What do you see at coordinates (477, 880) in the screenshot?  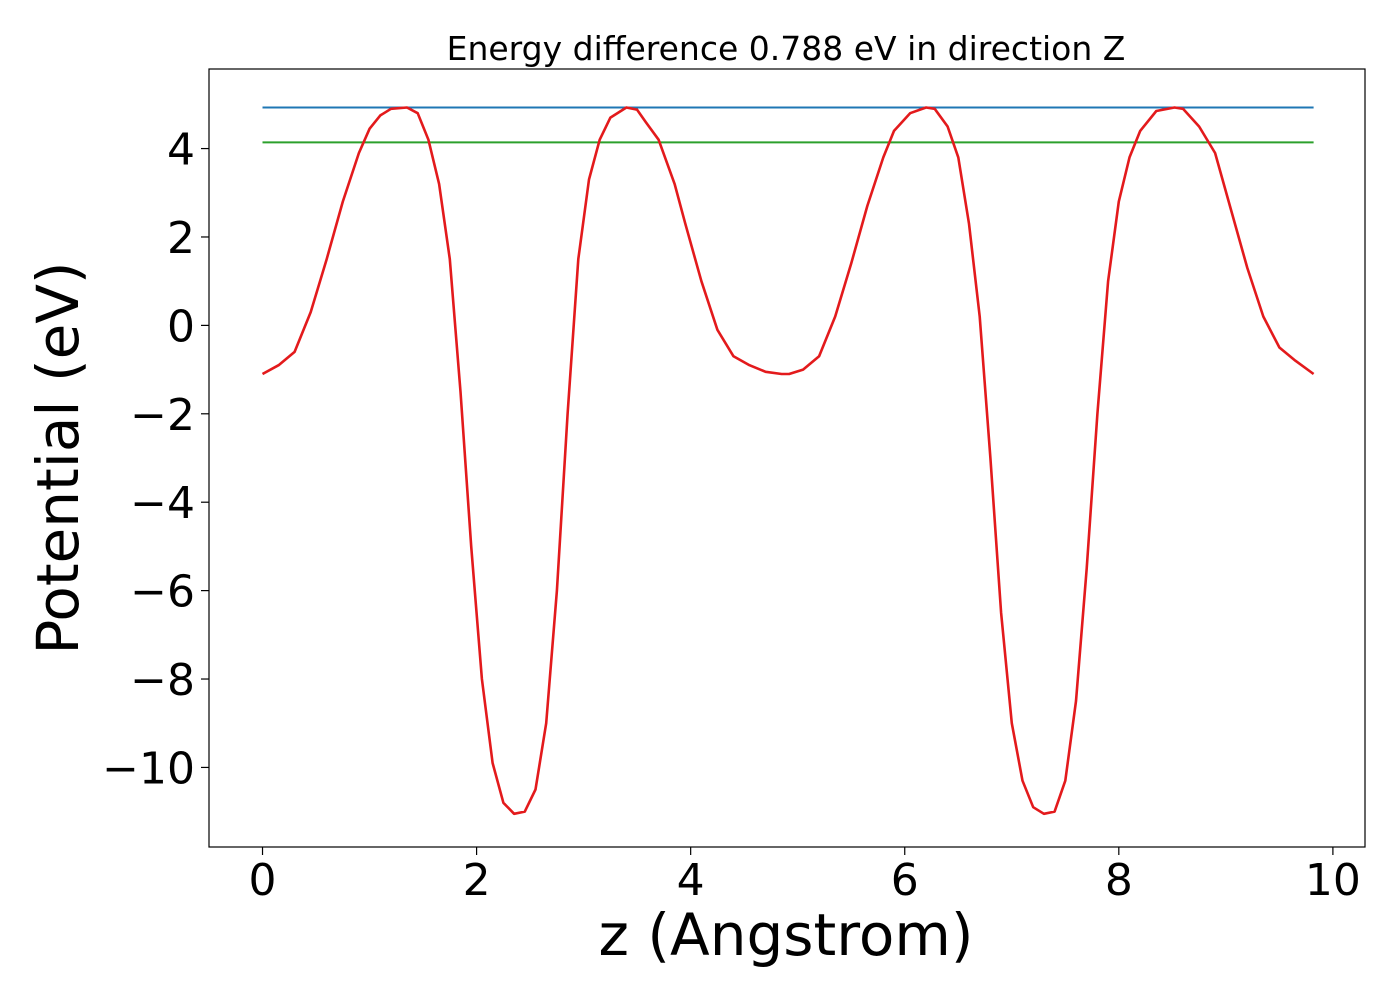 I see `x-tick-label: 2` at bounding box center [477, 880].